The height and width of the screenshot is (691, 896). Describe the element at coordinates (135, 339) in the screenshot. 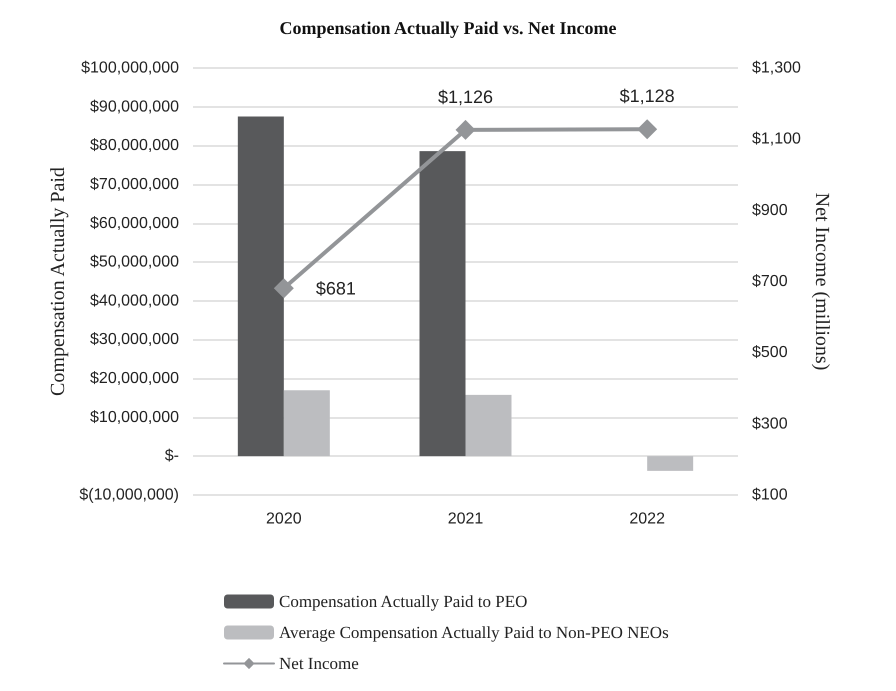

I see `y-tick-label: $30,000,000` at that location.